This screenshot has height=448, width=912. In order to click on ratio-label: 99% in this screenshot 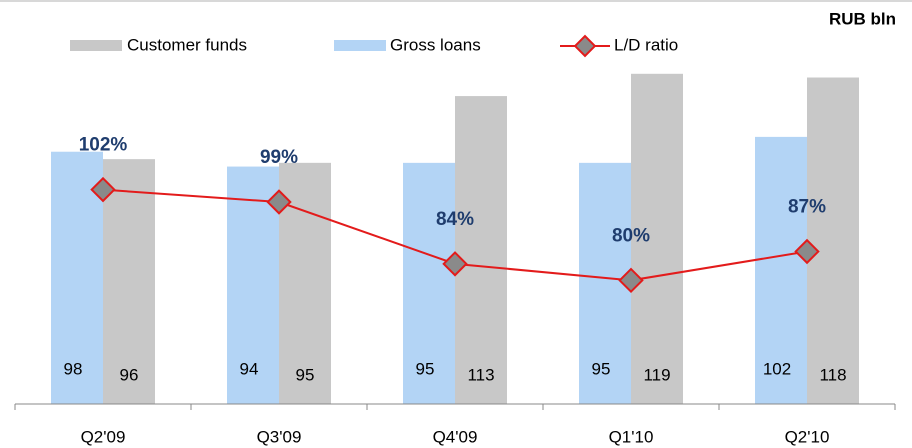, I will do `click(279, 157)`.